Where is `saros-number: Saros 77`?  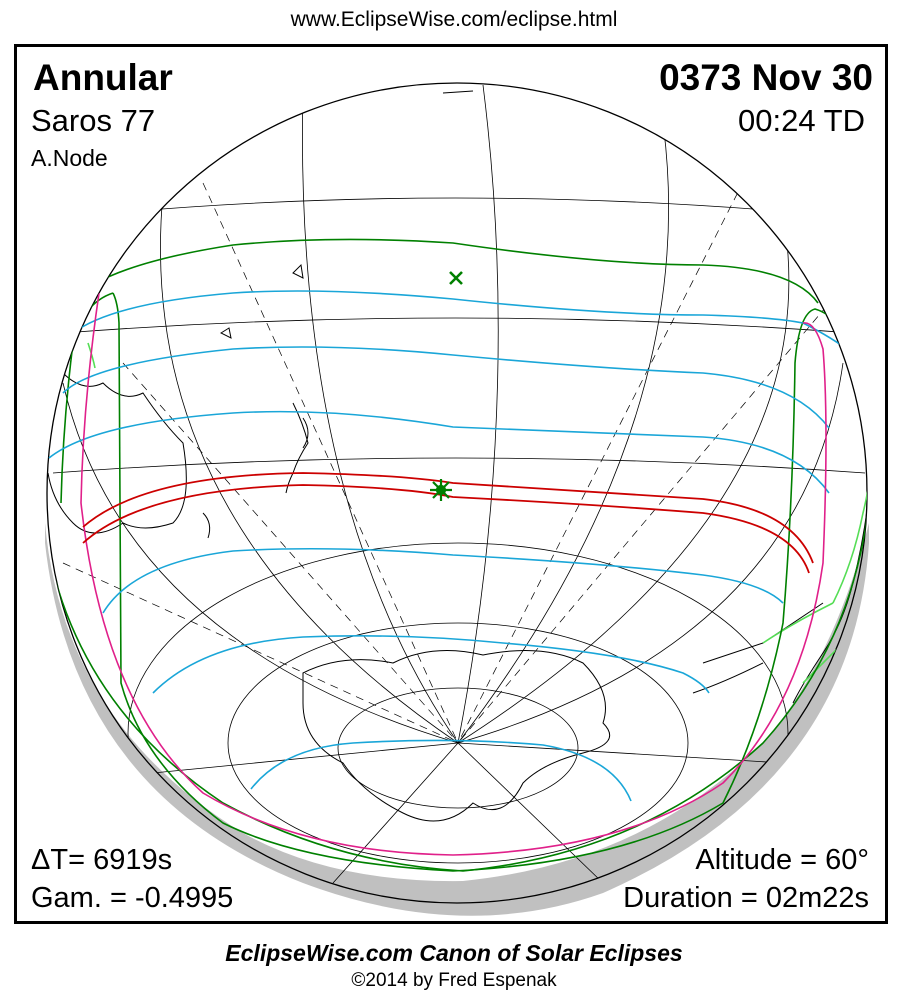 saros-number: Saros 77 is located at coordinates (93, 120).